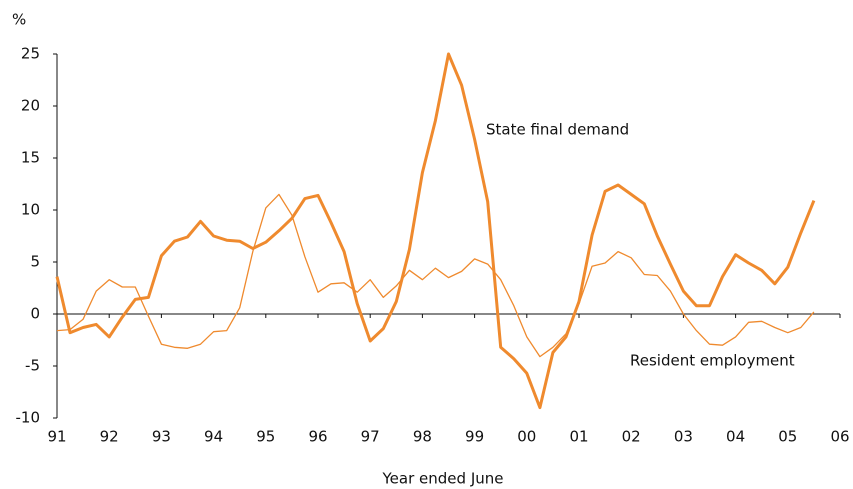 This screenshot has height=489, width=853. Describe the element at coordinates (30, 210) in the screenshot. I see `y-tick-label: 10` at that location.